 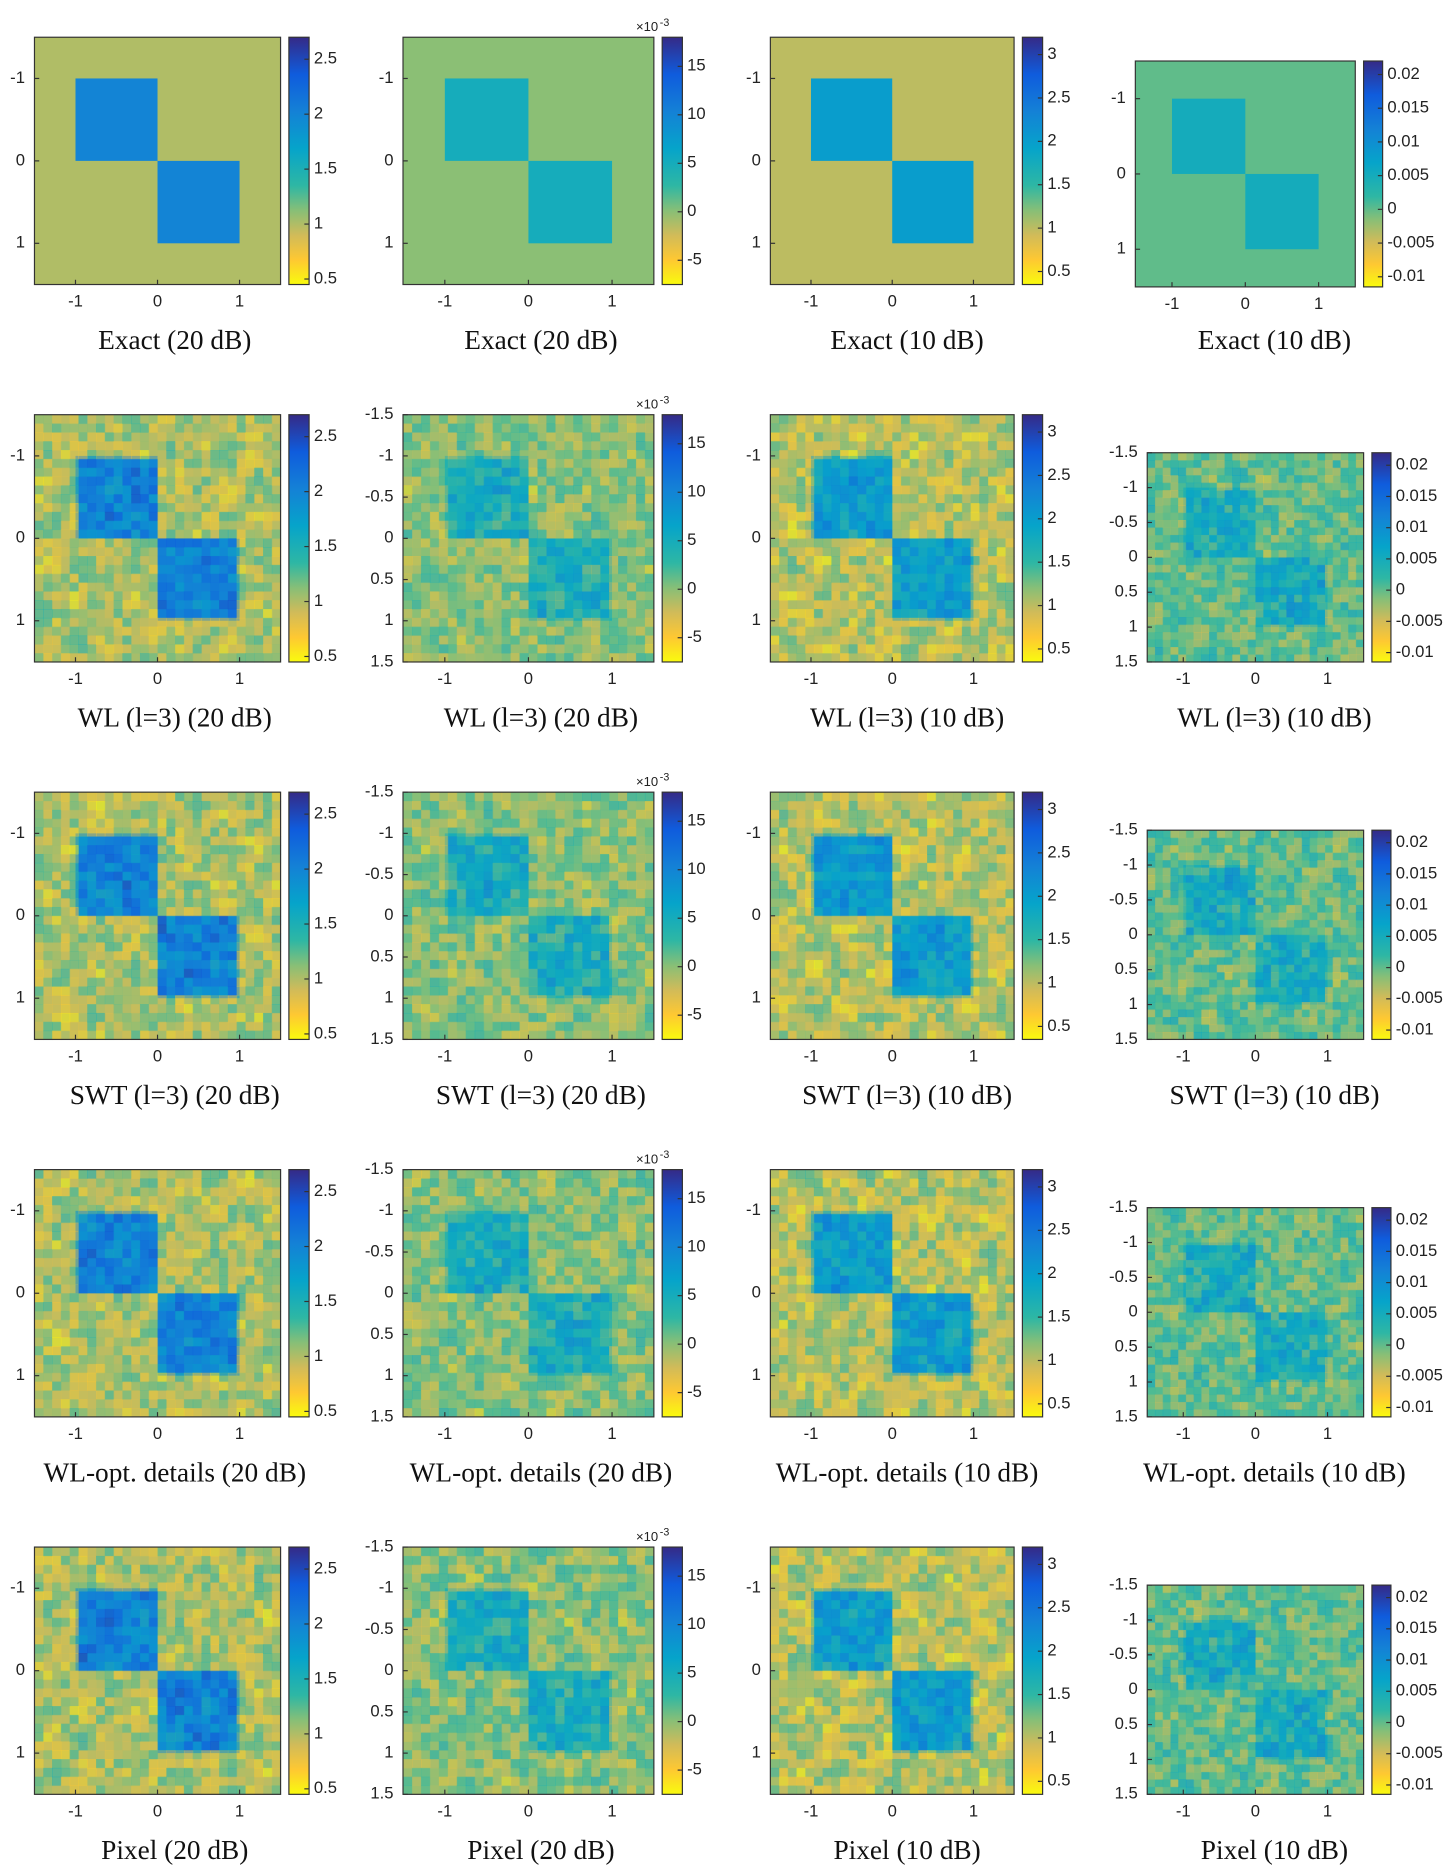 I want to click on y-tick-label: -1, so click(x=17, y=832).